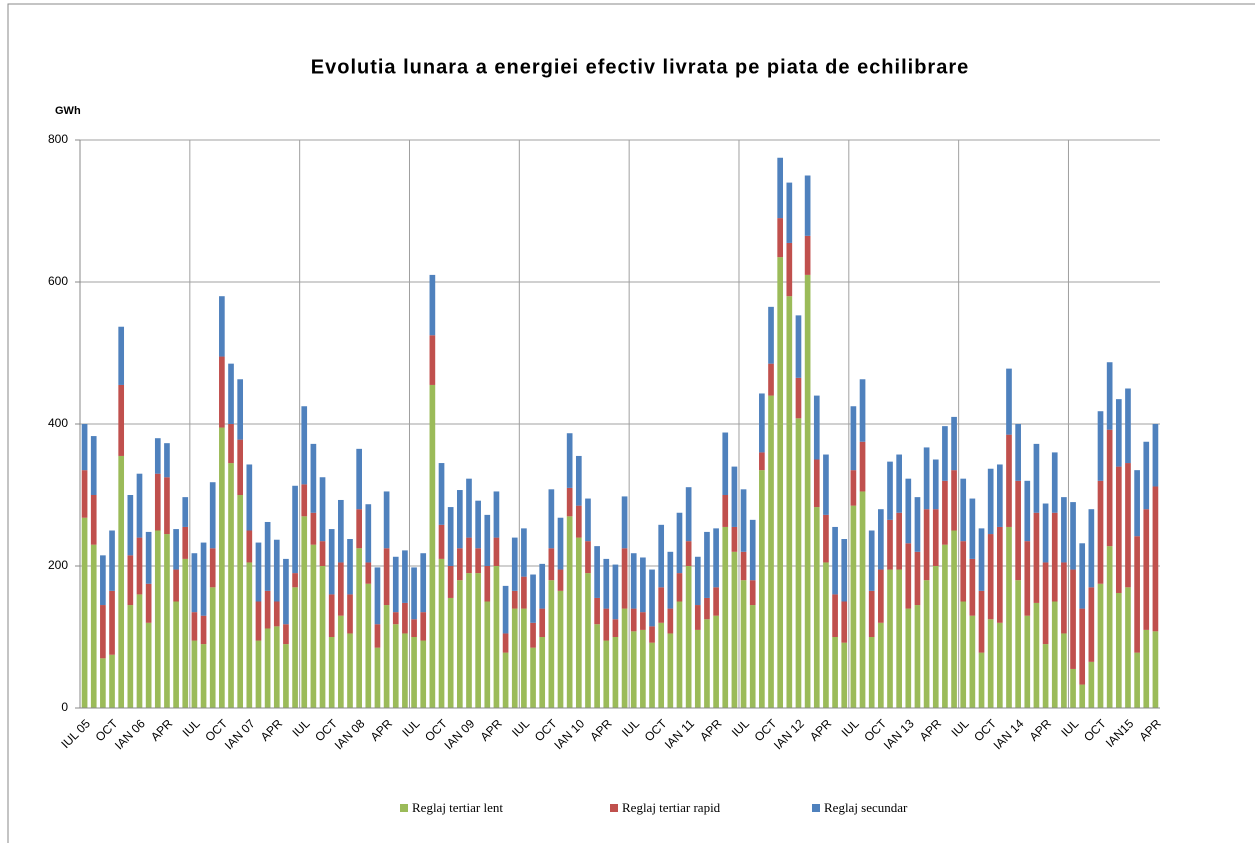  I want to click on x-tick-label: IAN 11, so click(679, 733).